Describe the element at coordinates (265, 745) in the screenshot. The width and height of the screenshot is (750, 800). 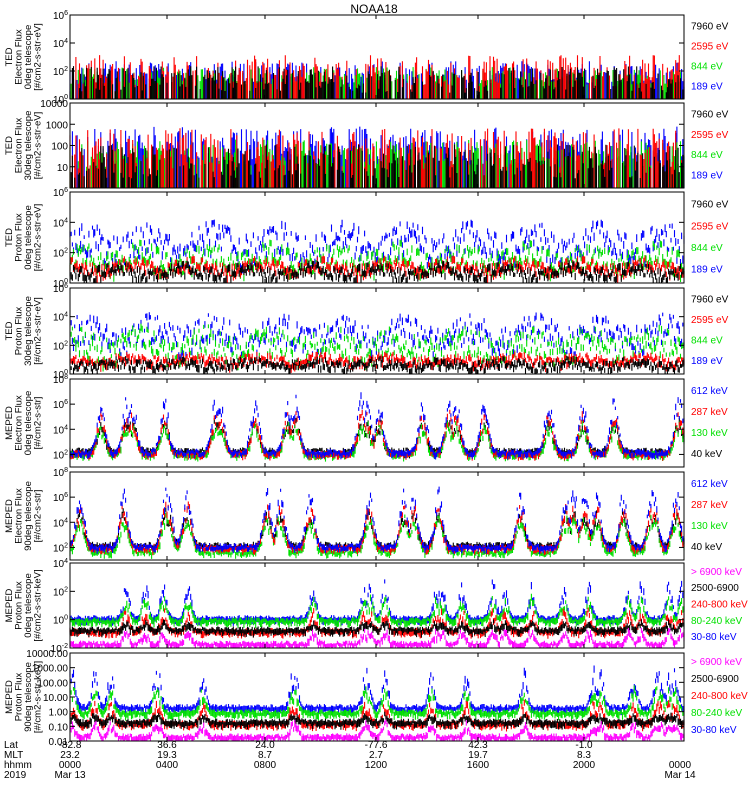
I see `x-tick-label: 24.0` at that location.